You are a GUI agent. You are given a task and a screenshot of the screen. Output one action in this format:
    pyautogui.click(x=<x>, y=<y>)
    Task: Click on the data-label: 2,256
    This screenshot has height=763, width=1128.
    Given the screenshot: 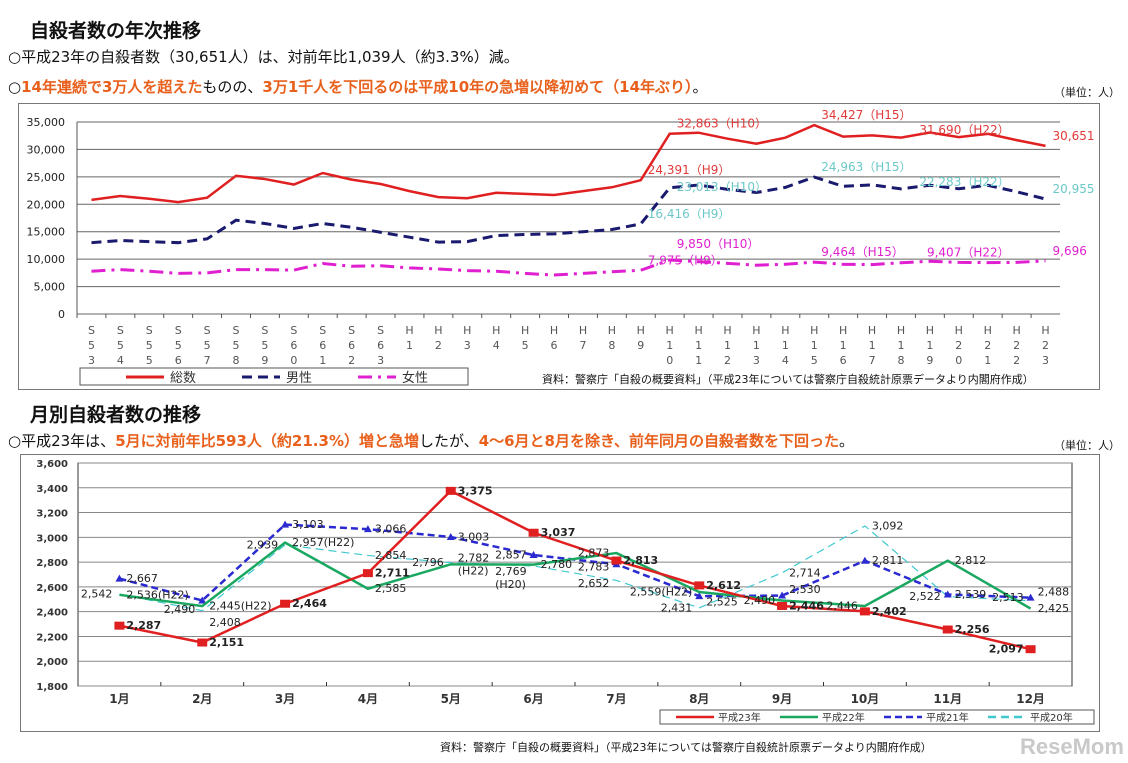 What is the action you would take?
    pyautogui.click(x=972, y=629)
    